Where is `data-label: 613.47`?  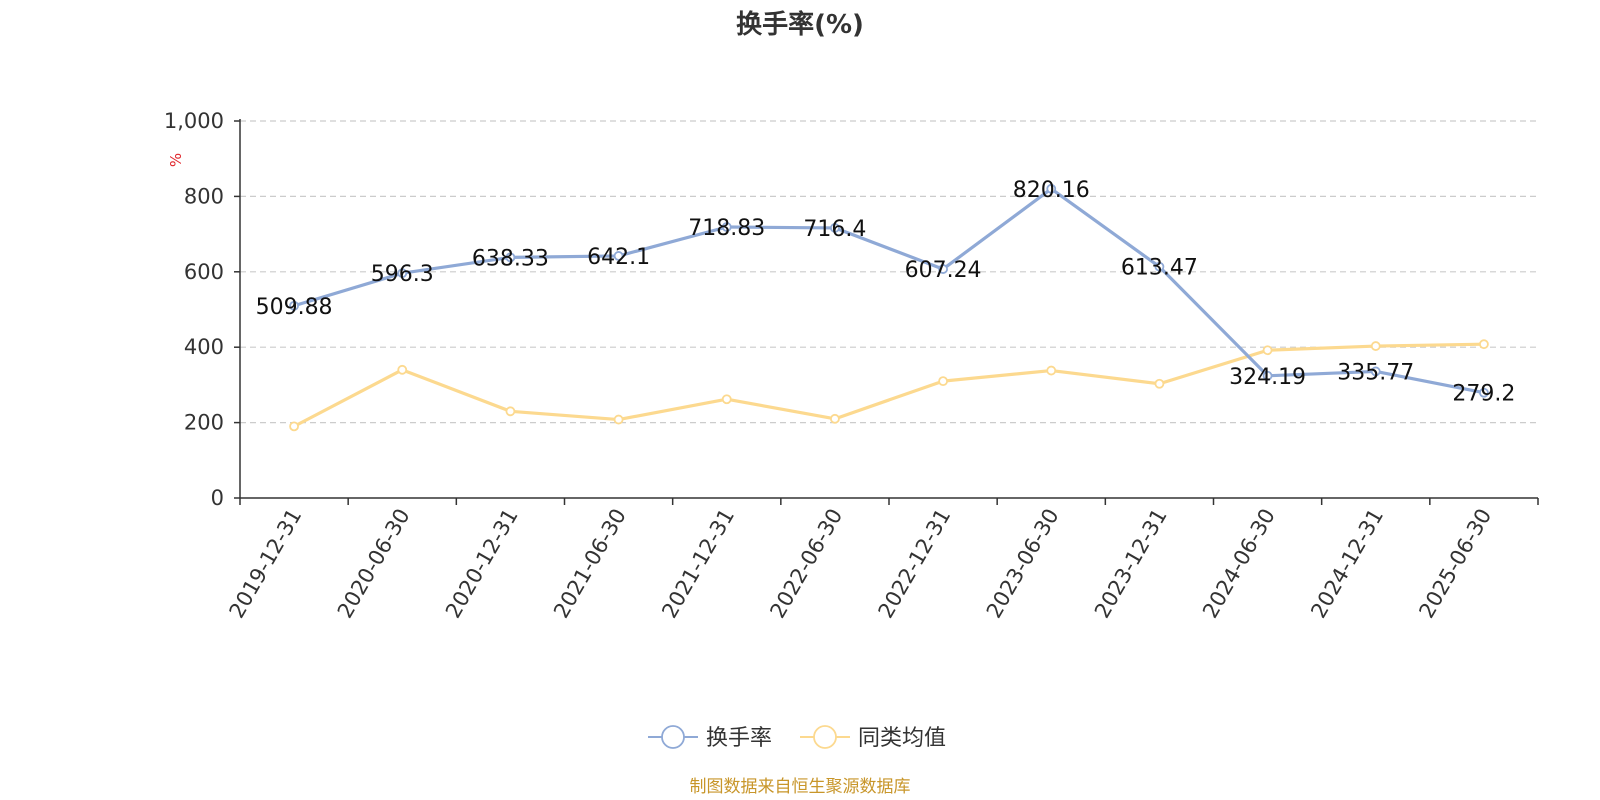
data-label: 613.47 is located at coordinates (1159, 268).